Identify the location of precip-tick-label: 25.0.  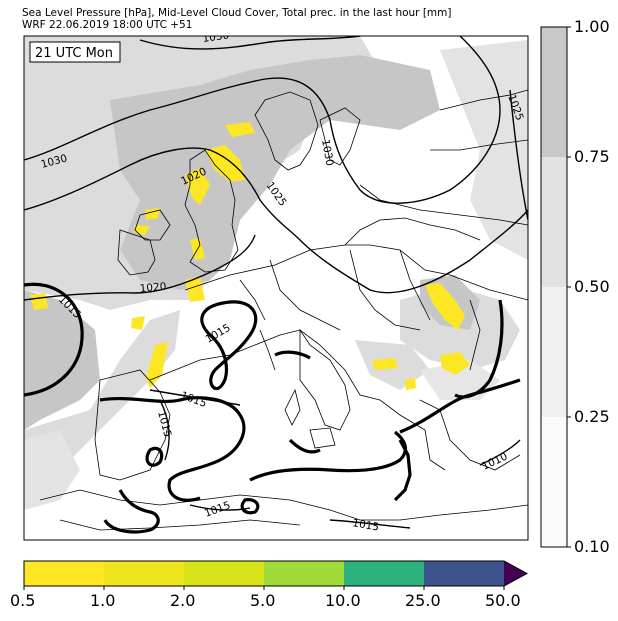
(423, 600).